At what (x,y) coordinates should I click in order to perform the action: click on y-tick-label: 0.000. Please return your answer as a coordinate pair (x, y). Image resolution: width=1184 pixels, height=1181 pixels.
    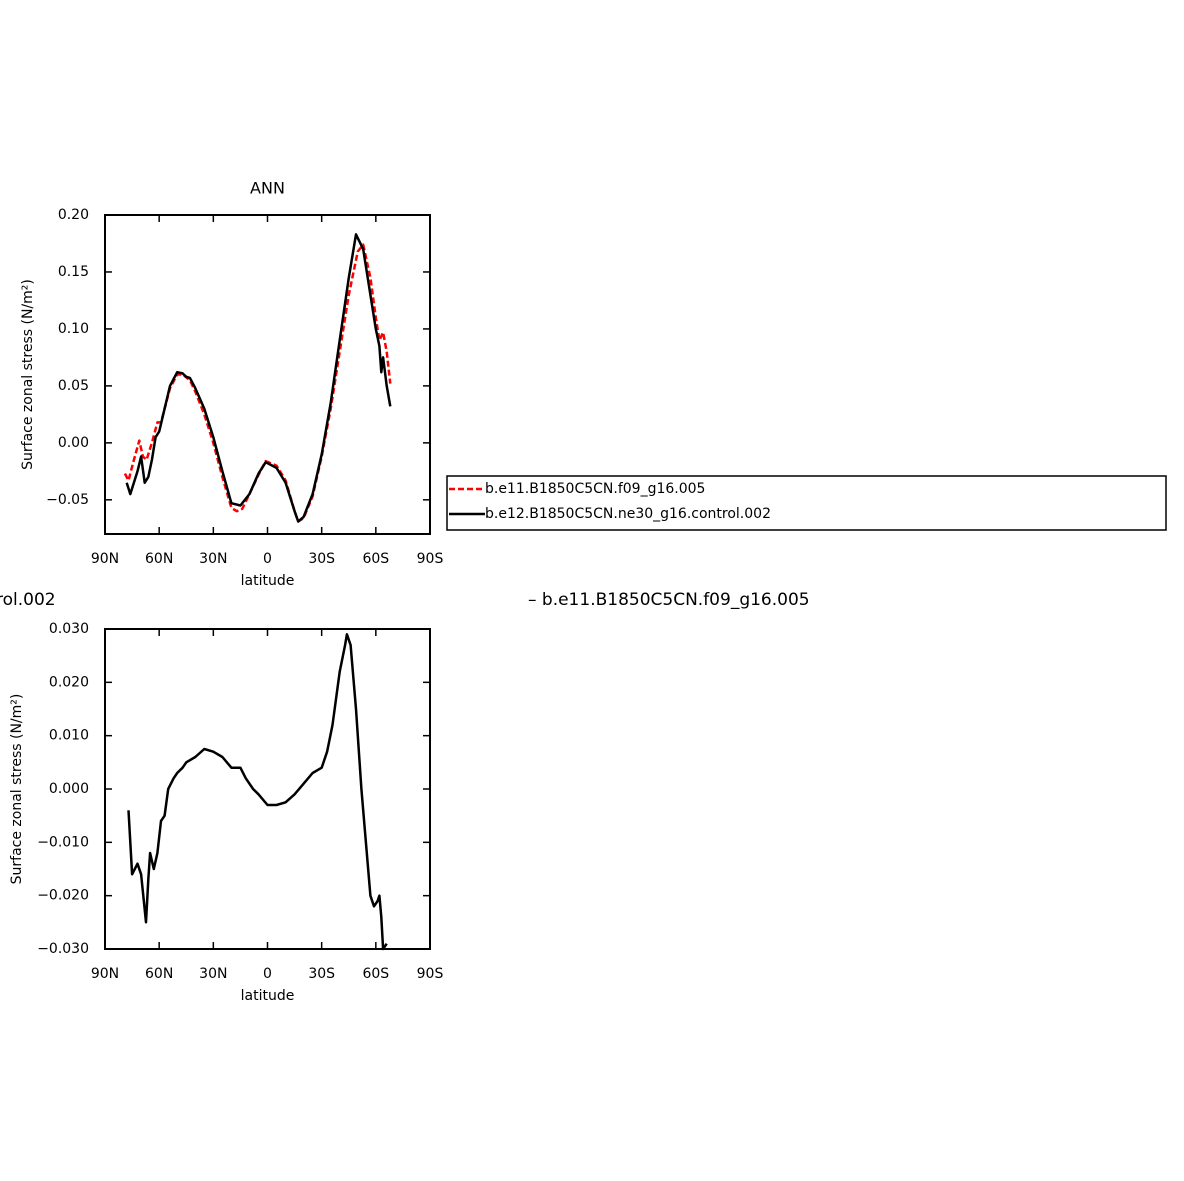
    Looking at the image, I should click on (69, 789).